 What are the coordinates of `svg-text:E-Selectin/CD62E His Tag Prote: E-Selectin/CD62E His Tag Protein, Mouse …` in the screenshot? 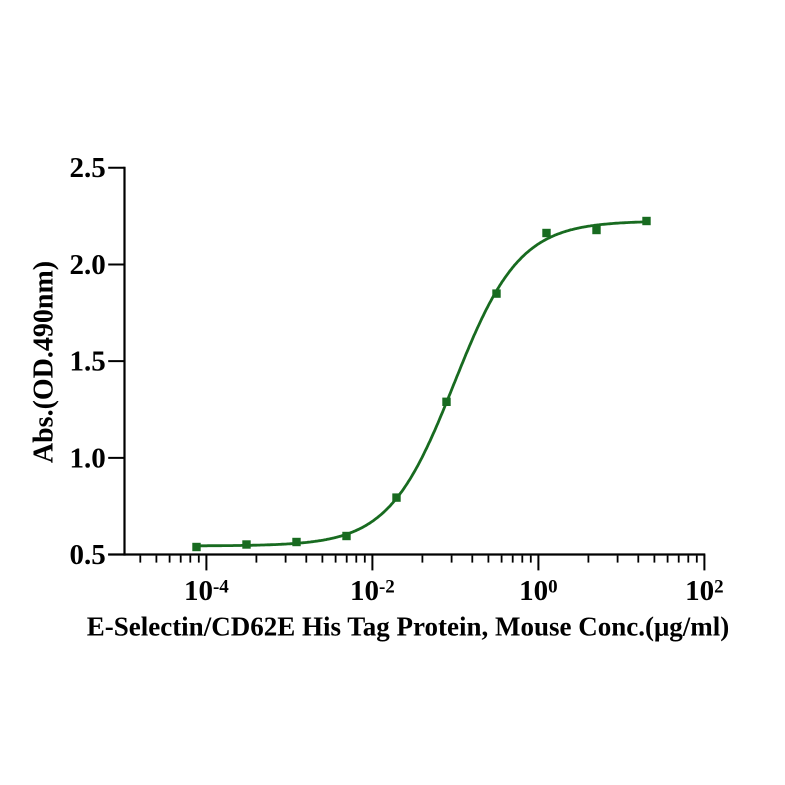 It's located at (408, 627).